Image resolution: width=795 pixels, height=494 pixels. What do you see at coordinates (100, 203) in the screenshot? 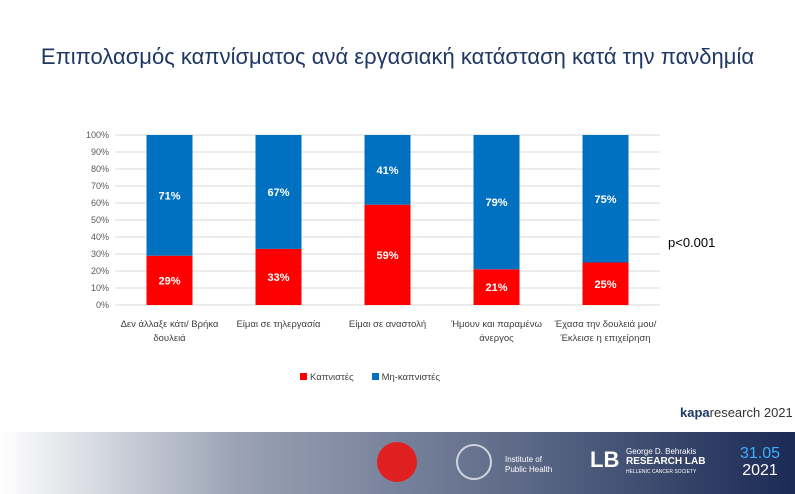
I see `y-tick-label: 60%` at bounding box center [100, 203].